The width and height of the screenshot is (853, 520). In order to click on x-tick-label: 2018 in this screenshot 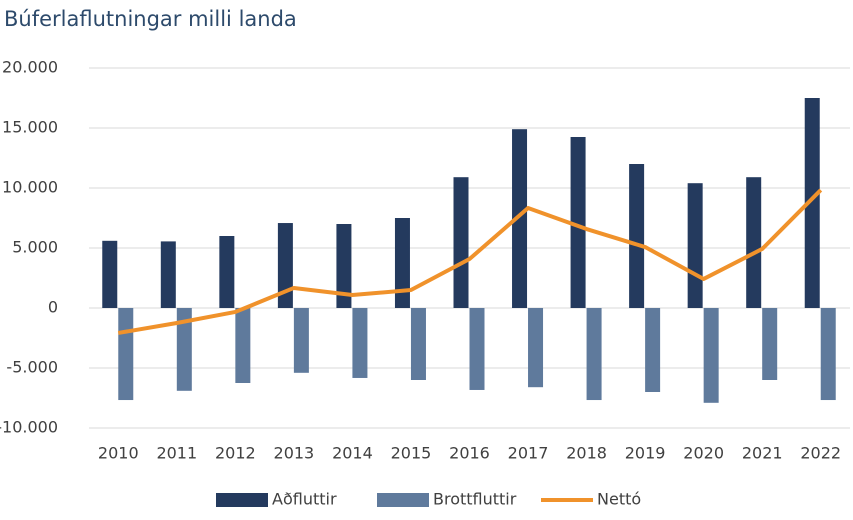, I will do `click(586, 453)`.